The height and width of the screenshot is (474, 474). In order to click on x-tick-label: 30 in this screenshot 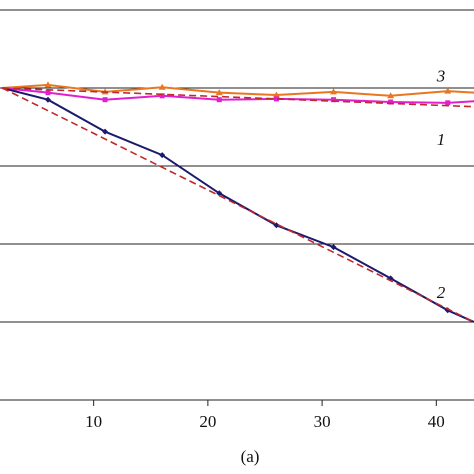, I will do `click(322, 421)`.